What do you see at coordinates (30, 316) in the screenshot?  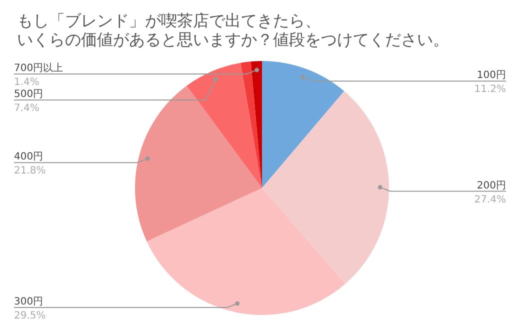 I see `data-label: 29.5%` at bounding box center [30, 316].